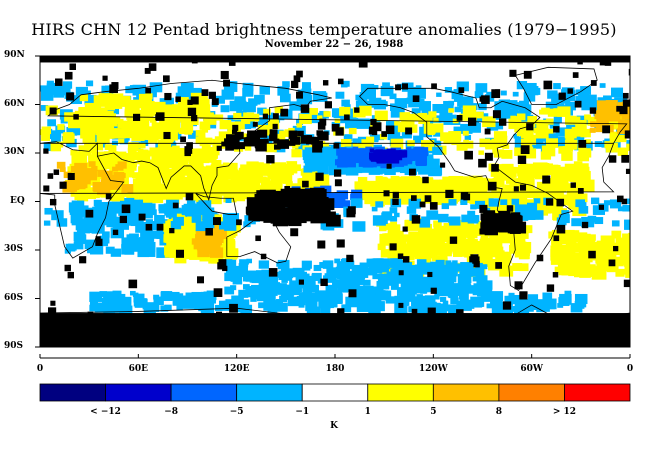 This screenshot has height=468, width=648. Describe the element at coordinates (367, 412) in the screenshot. I see `colorbar-label: 1` at that location.